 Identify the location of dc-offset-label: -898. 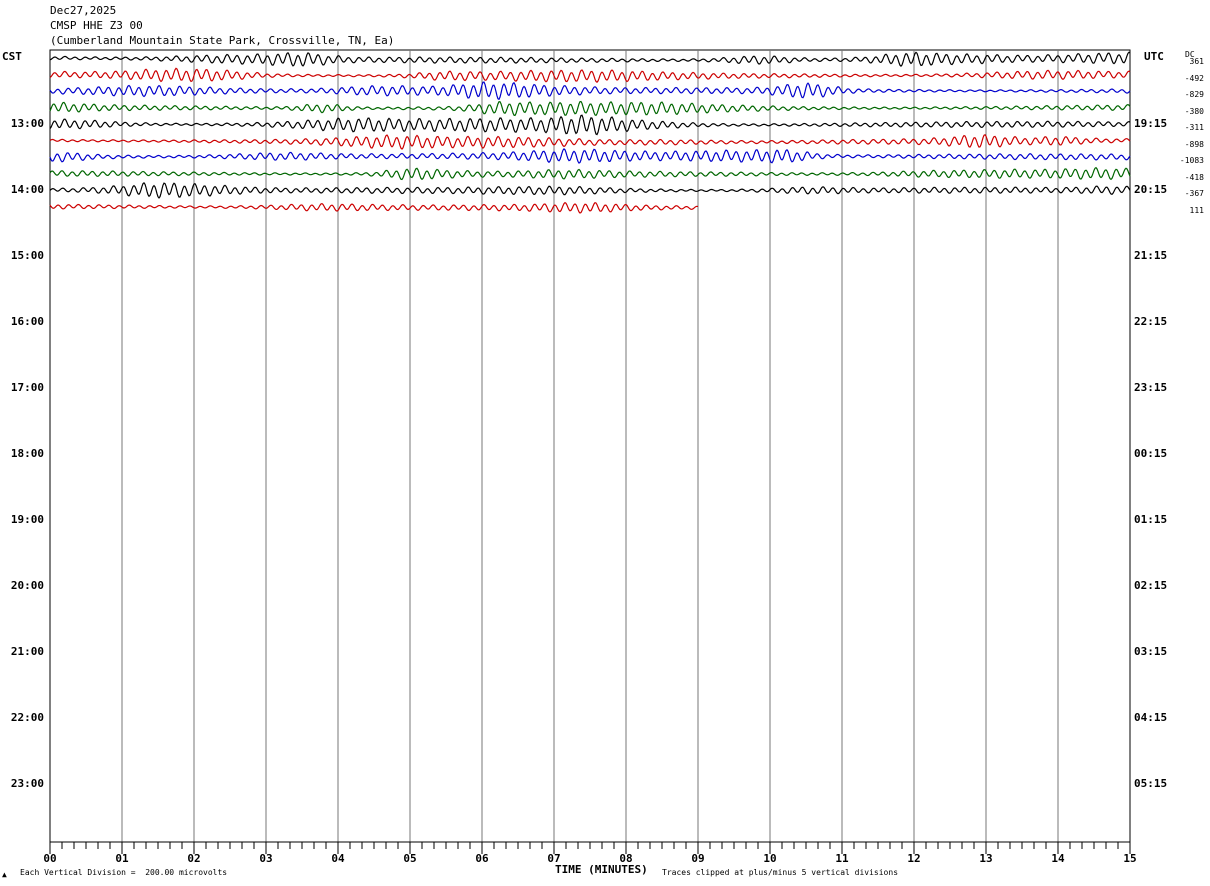
(1194, 144).